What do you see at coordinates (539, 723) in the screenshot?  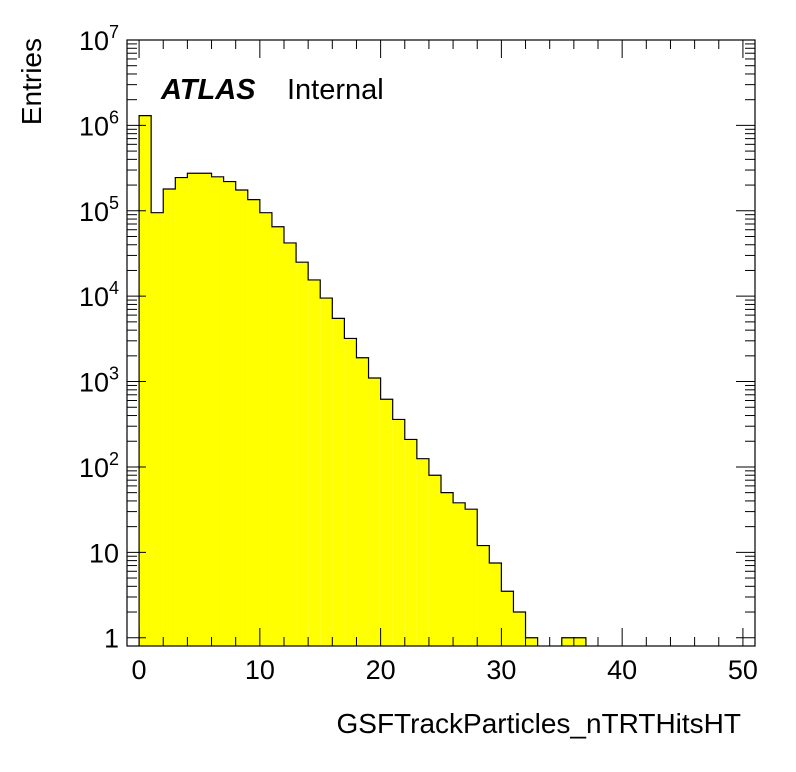 I see `x-axis-label: GSFTrackParticles_nTRTHitsHT` at bounding box center [539, 723].